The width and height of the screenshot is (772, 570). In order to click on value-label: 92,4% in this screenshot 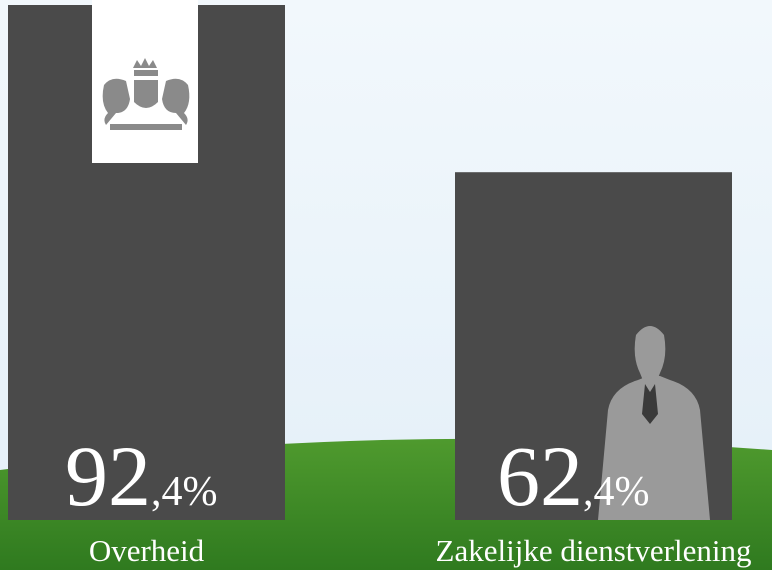, I will do `click(141, 476)`.